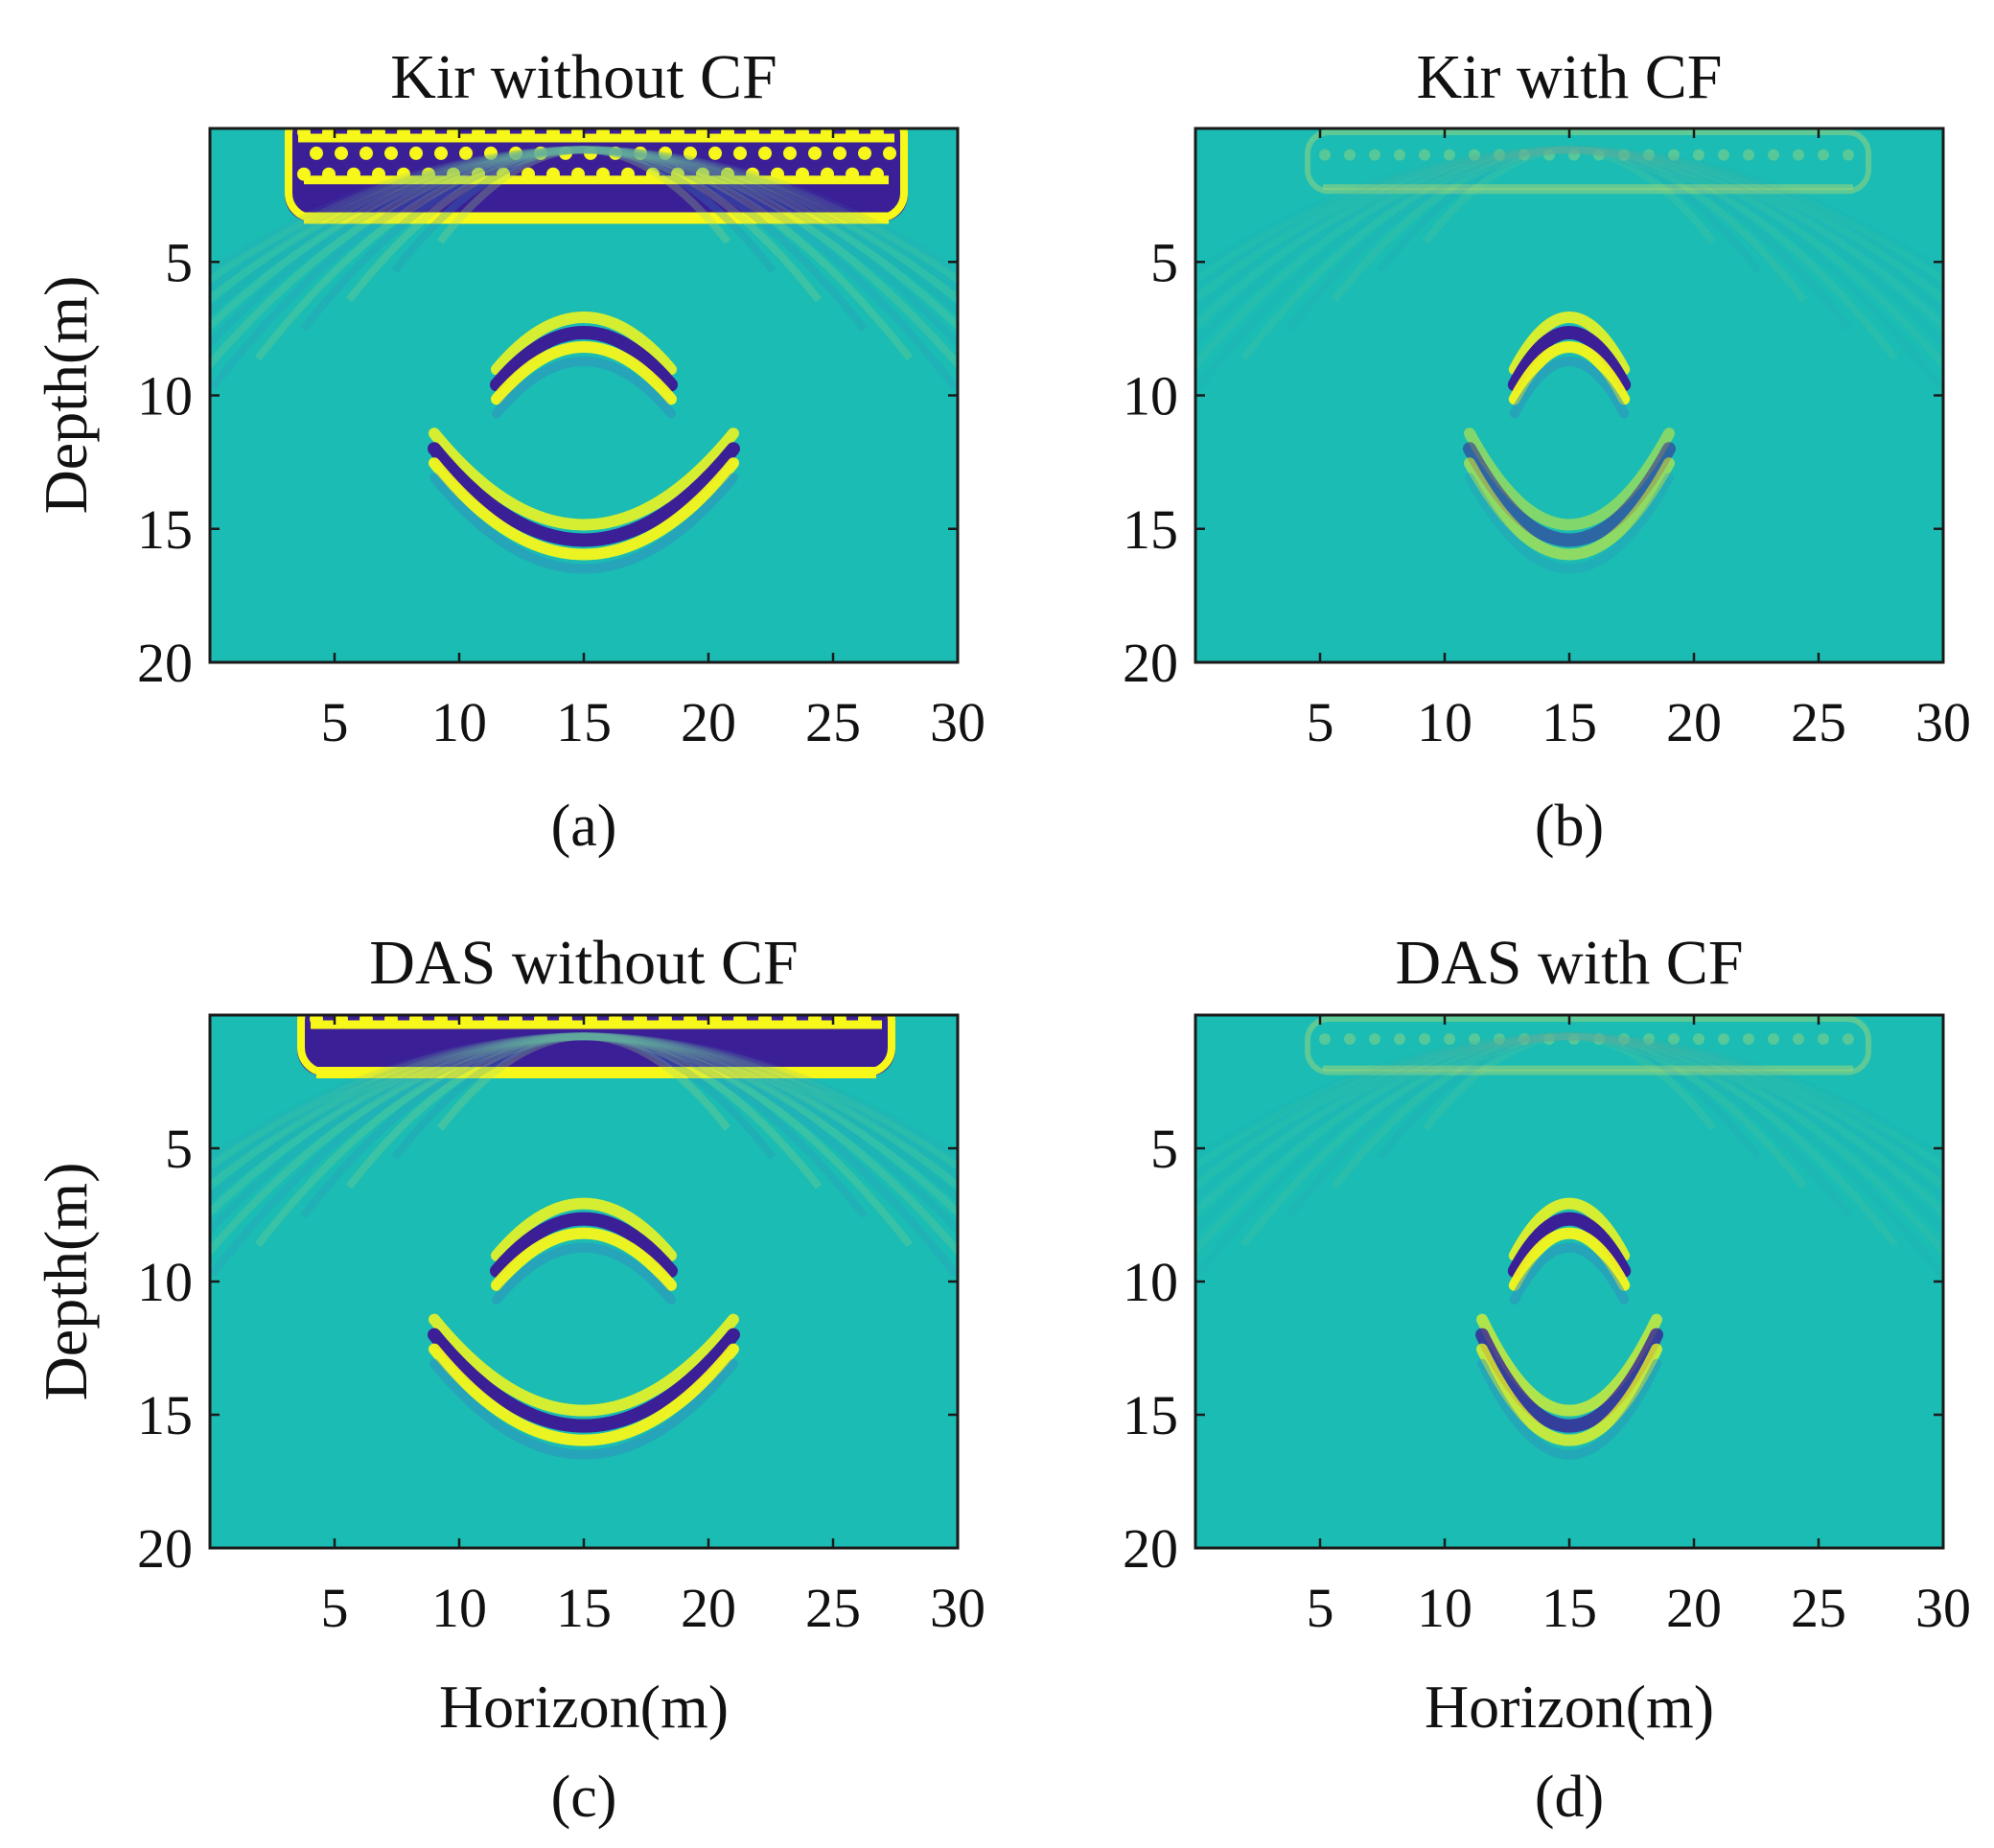 The width and height of the screenshot is (1994, 1848). Describe the element at coordinates (583, 77) in the screenshot. I see `panel-title: Kir without CF` at that location.